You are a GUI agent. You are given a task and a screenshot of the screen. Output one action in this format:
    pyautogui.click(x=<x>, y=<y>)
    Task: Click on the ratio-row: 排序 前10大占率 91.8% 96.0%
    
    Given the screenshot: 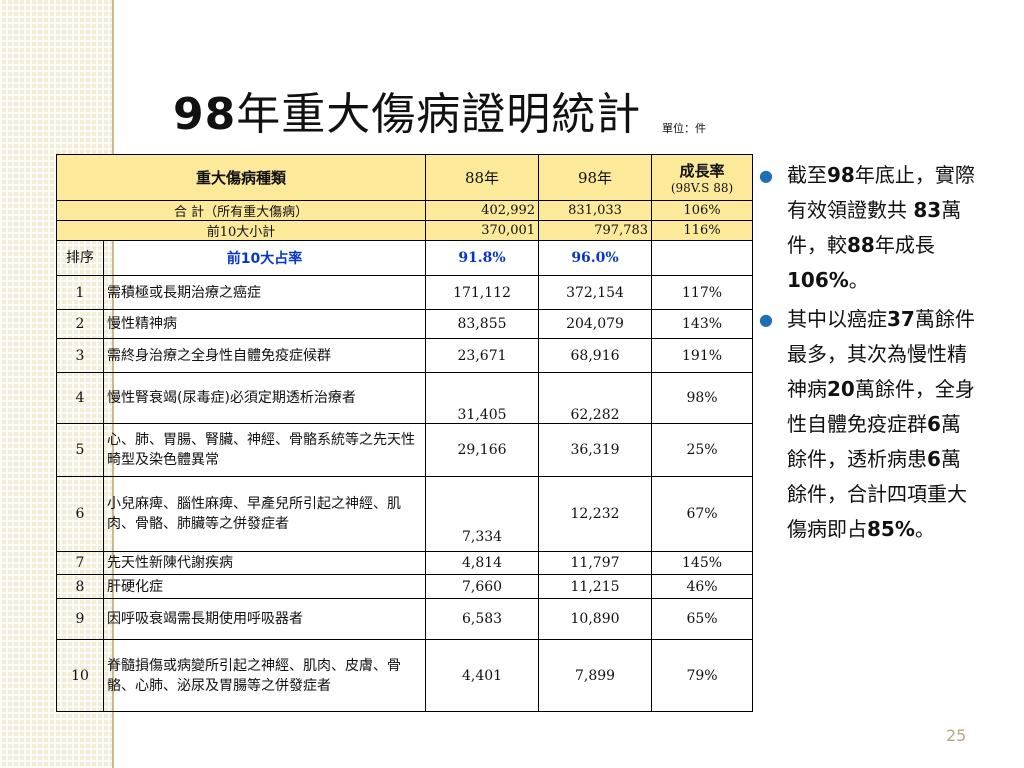 What is the action you would take?
    pyautogui.click(x=405, y=258)
    